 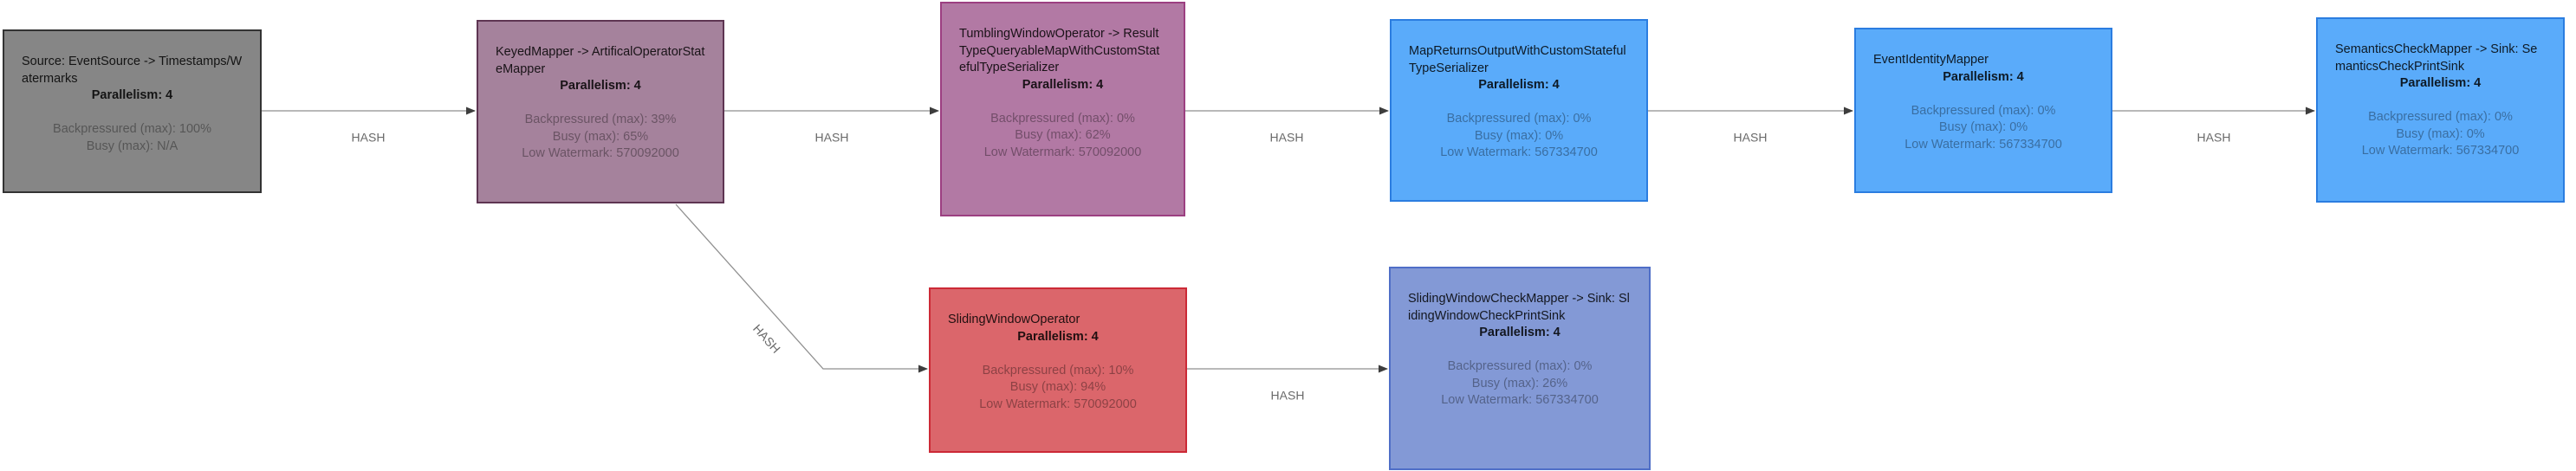 I want to click on node-metric: Busy (max): 62%, so click(x=1063, y=135).